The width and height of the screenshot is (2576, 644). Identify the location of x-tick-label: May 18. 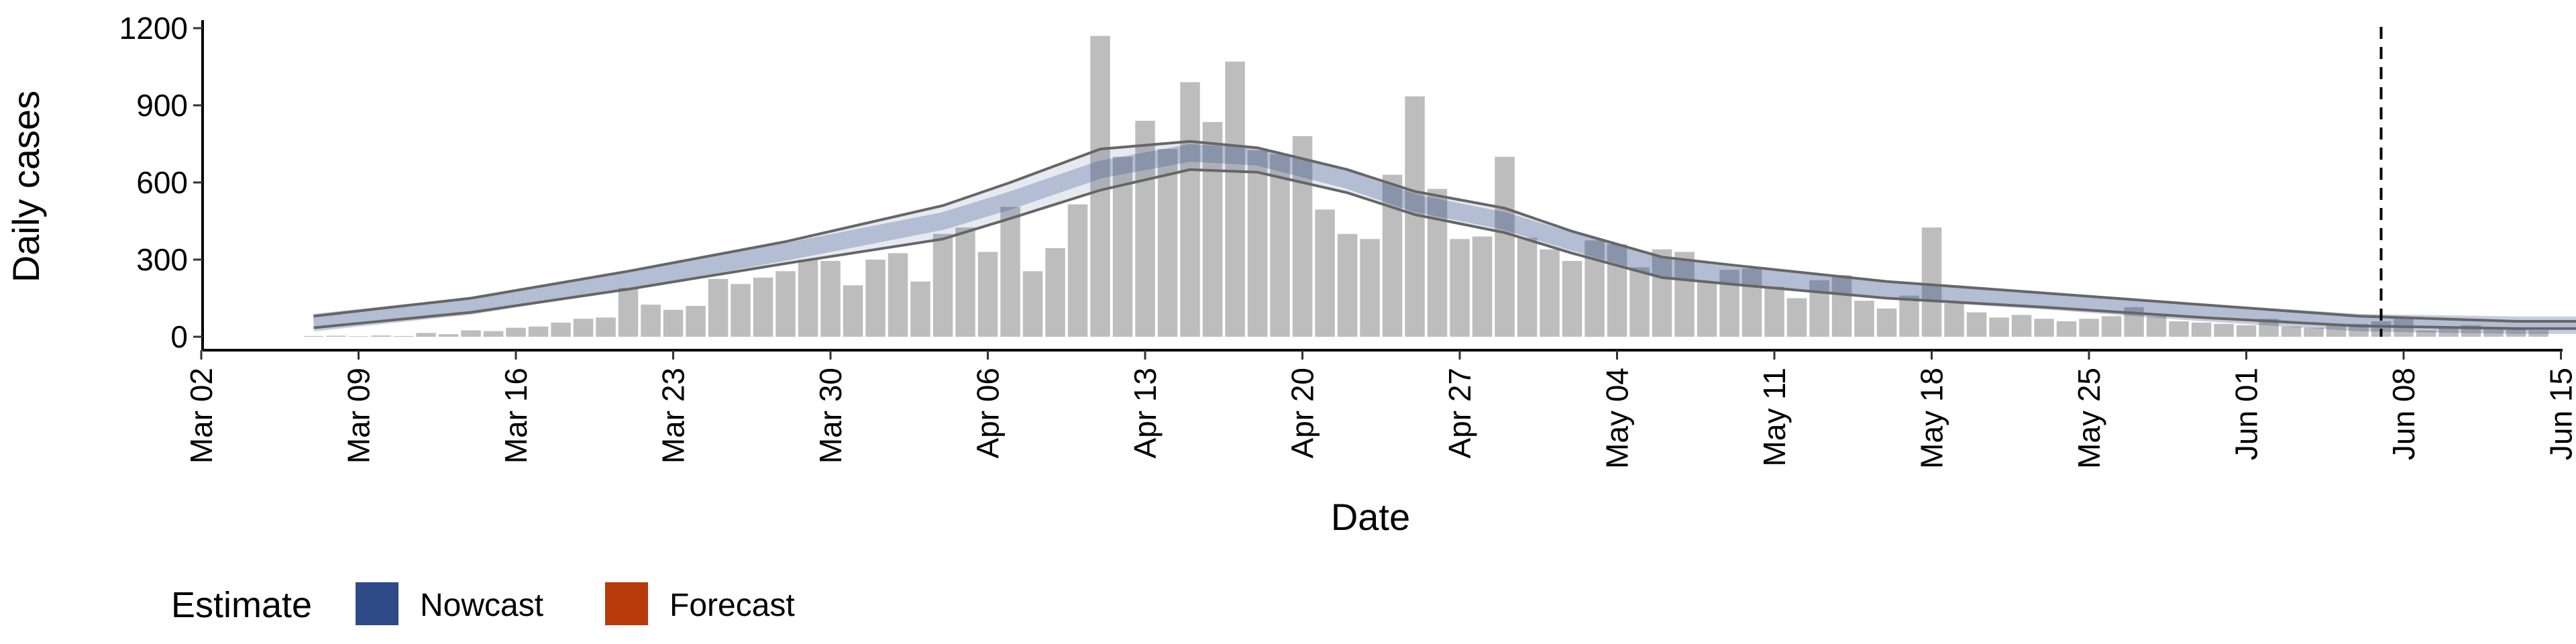
(1932, 418).